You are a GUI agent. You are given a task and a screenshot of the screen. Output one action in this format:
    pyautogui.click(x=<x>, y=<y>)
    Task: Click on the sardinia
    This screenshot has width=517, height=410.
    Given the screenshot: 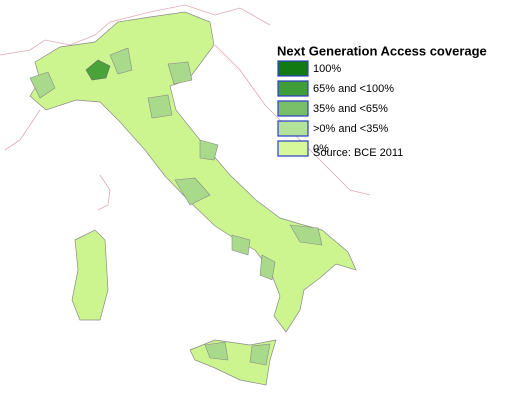 What is the action you would take?
    pyautogui.click(x=90, y=275)
    